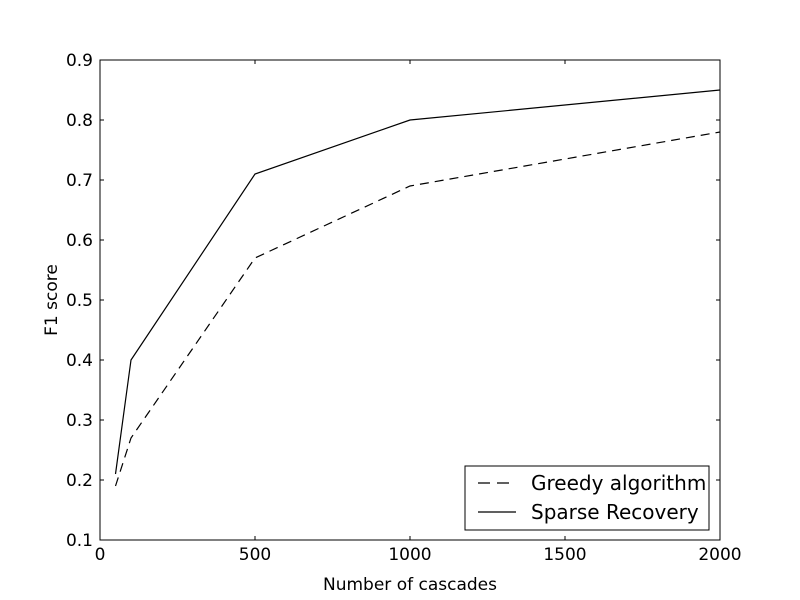 Image resolution: width=800 pixels, height=600 pixels. What do you see at coordinates (79, 181) in the screenshot?
I see `y-tick-label: 0.7` at bounding box center [79, 181].